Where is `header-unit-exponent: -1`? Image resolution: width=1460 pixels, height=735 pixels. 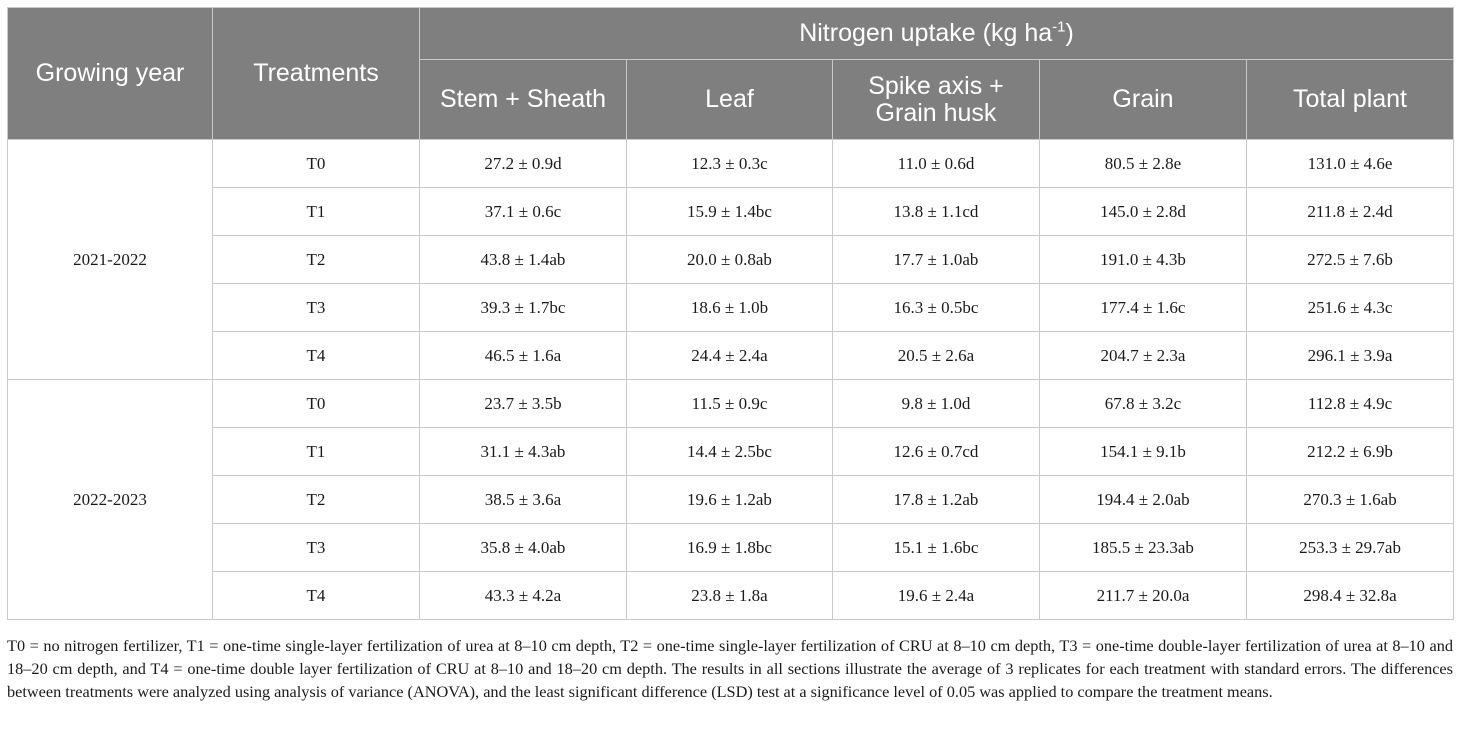 header-unit-exponent: -1 is located at coordinates (1059, 27).